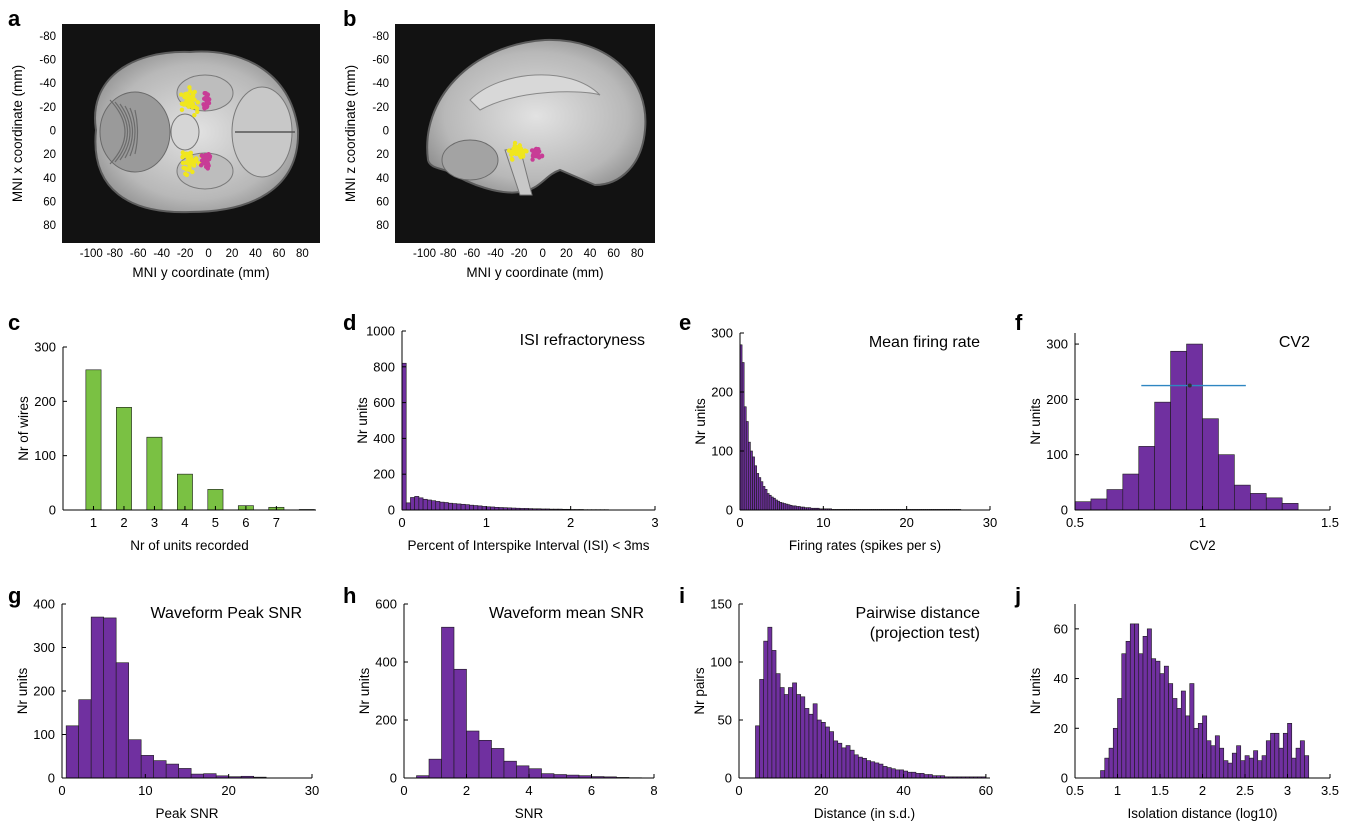  What do you see at coordinates (384, 438) in the screenshot?
I see `y-tick-label: 400` at bounding box center [384, 438].